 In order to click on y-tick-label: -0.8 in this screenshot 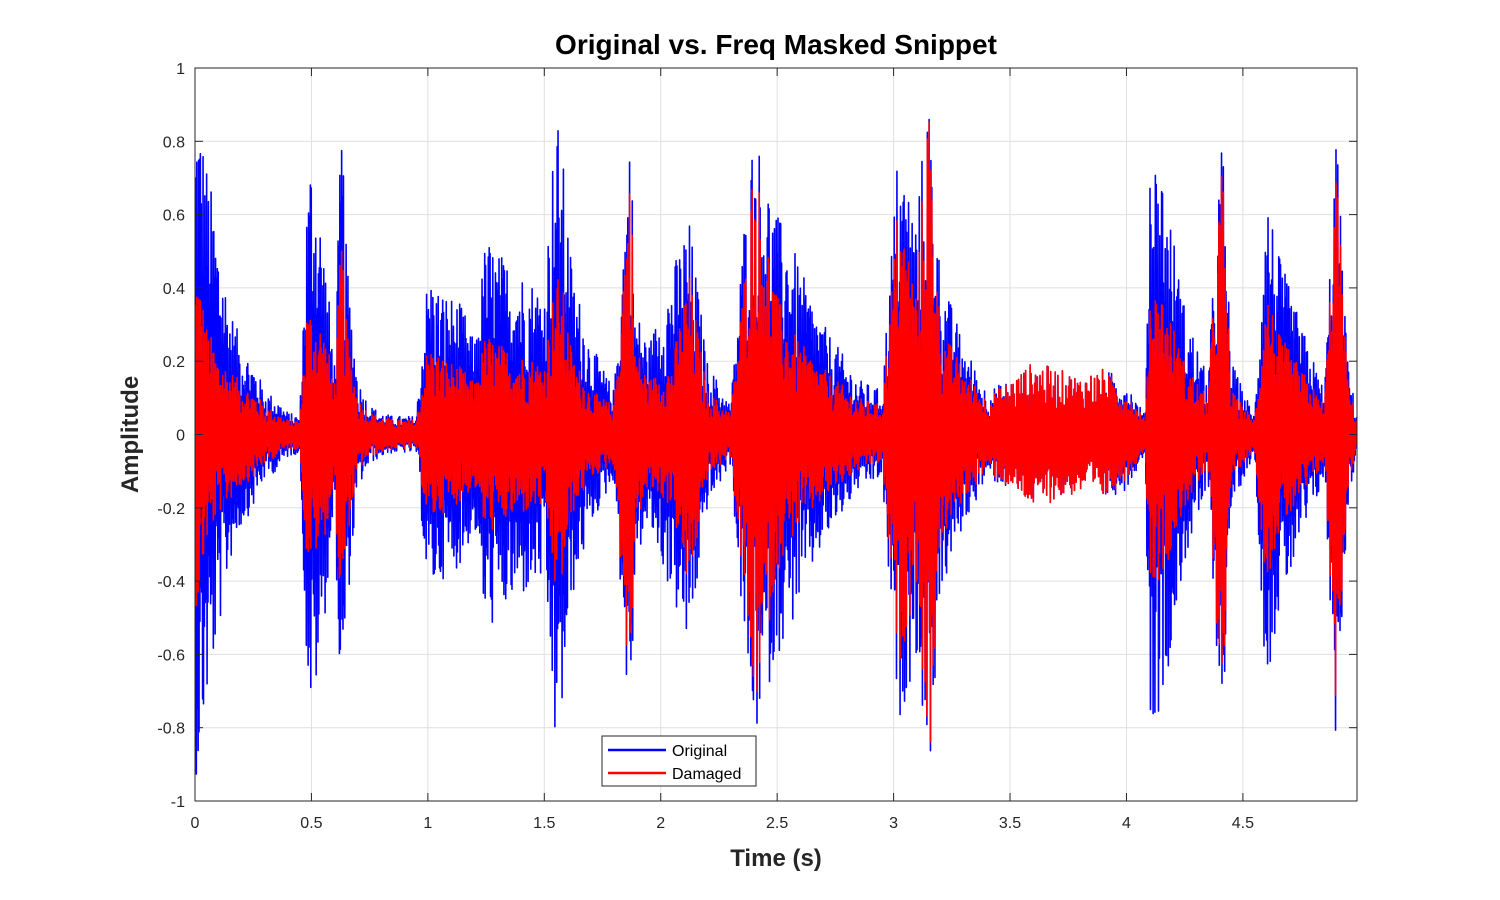, I will do `click(171, 729)`.